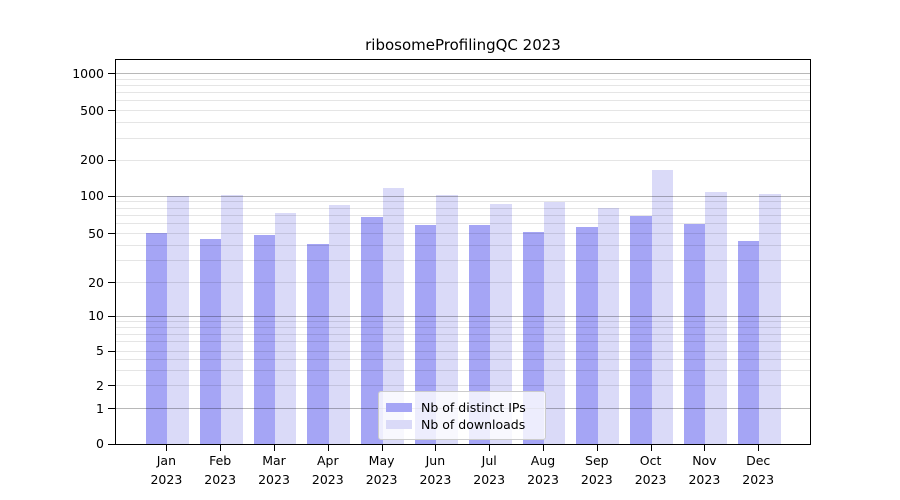 This screenshot has height=500, width=900. What do you see at coordinates (543, 470) in the screenshot?
I see `x-tick-label: Aug 2023` at bounding box center [543, 470].